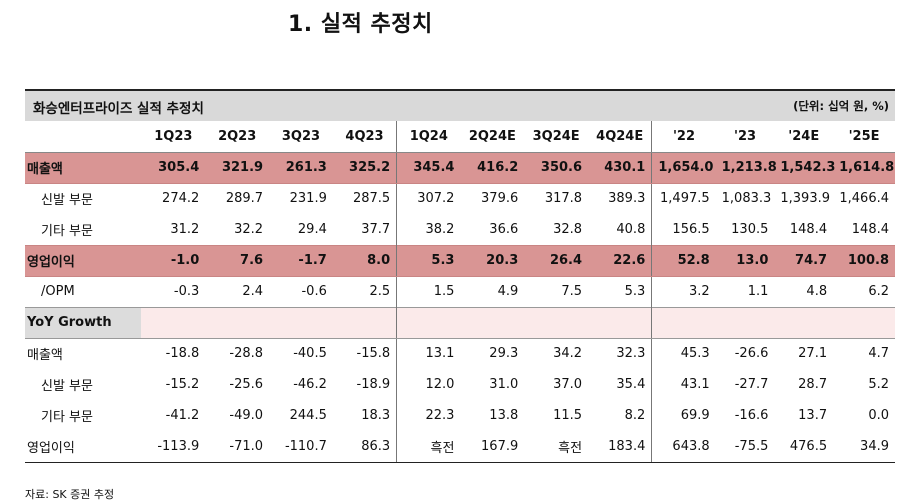 The height and width of the screenshot is (502, 915). I want to click on table-cell: 3.2, so click(683, 291).